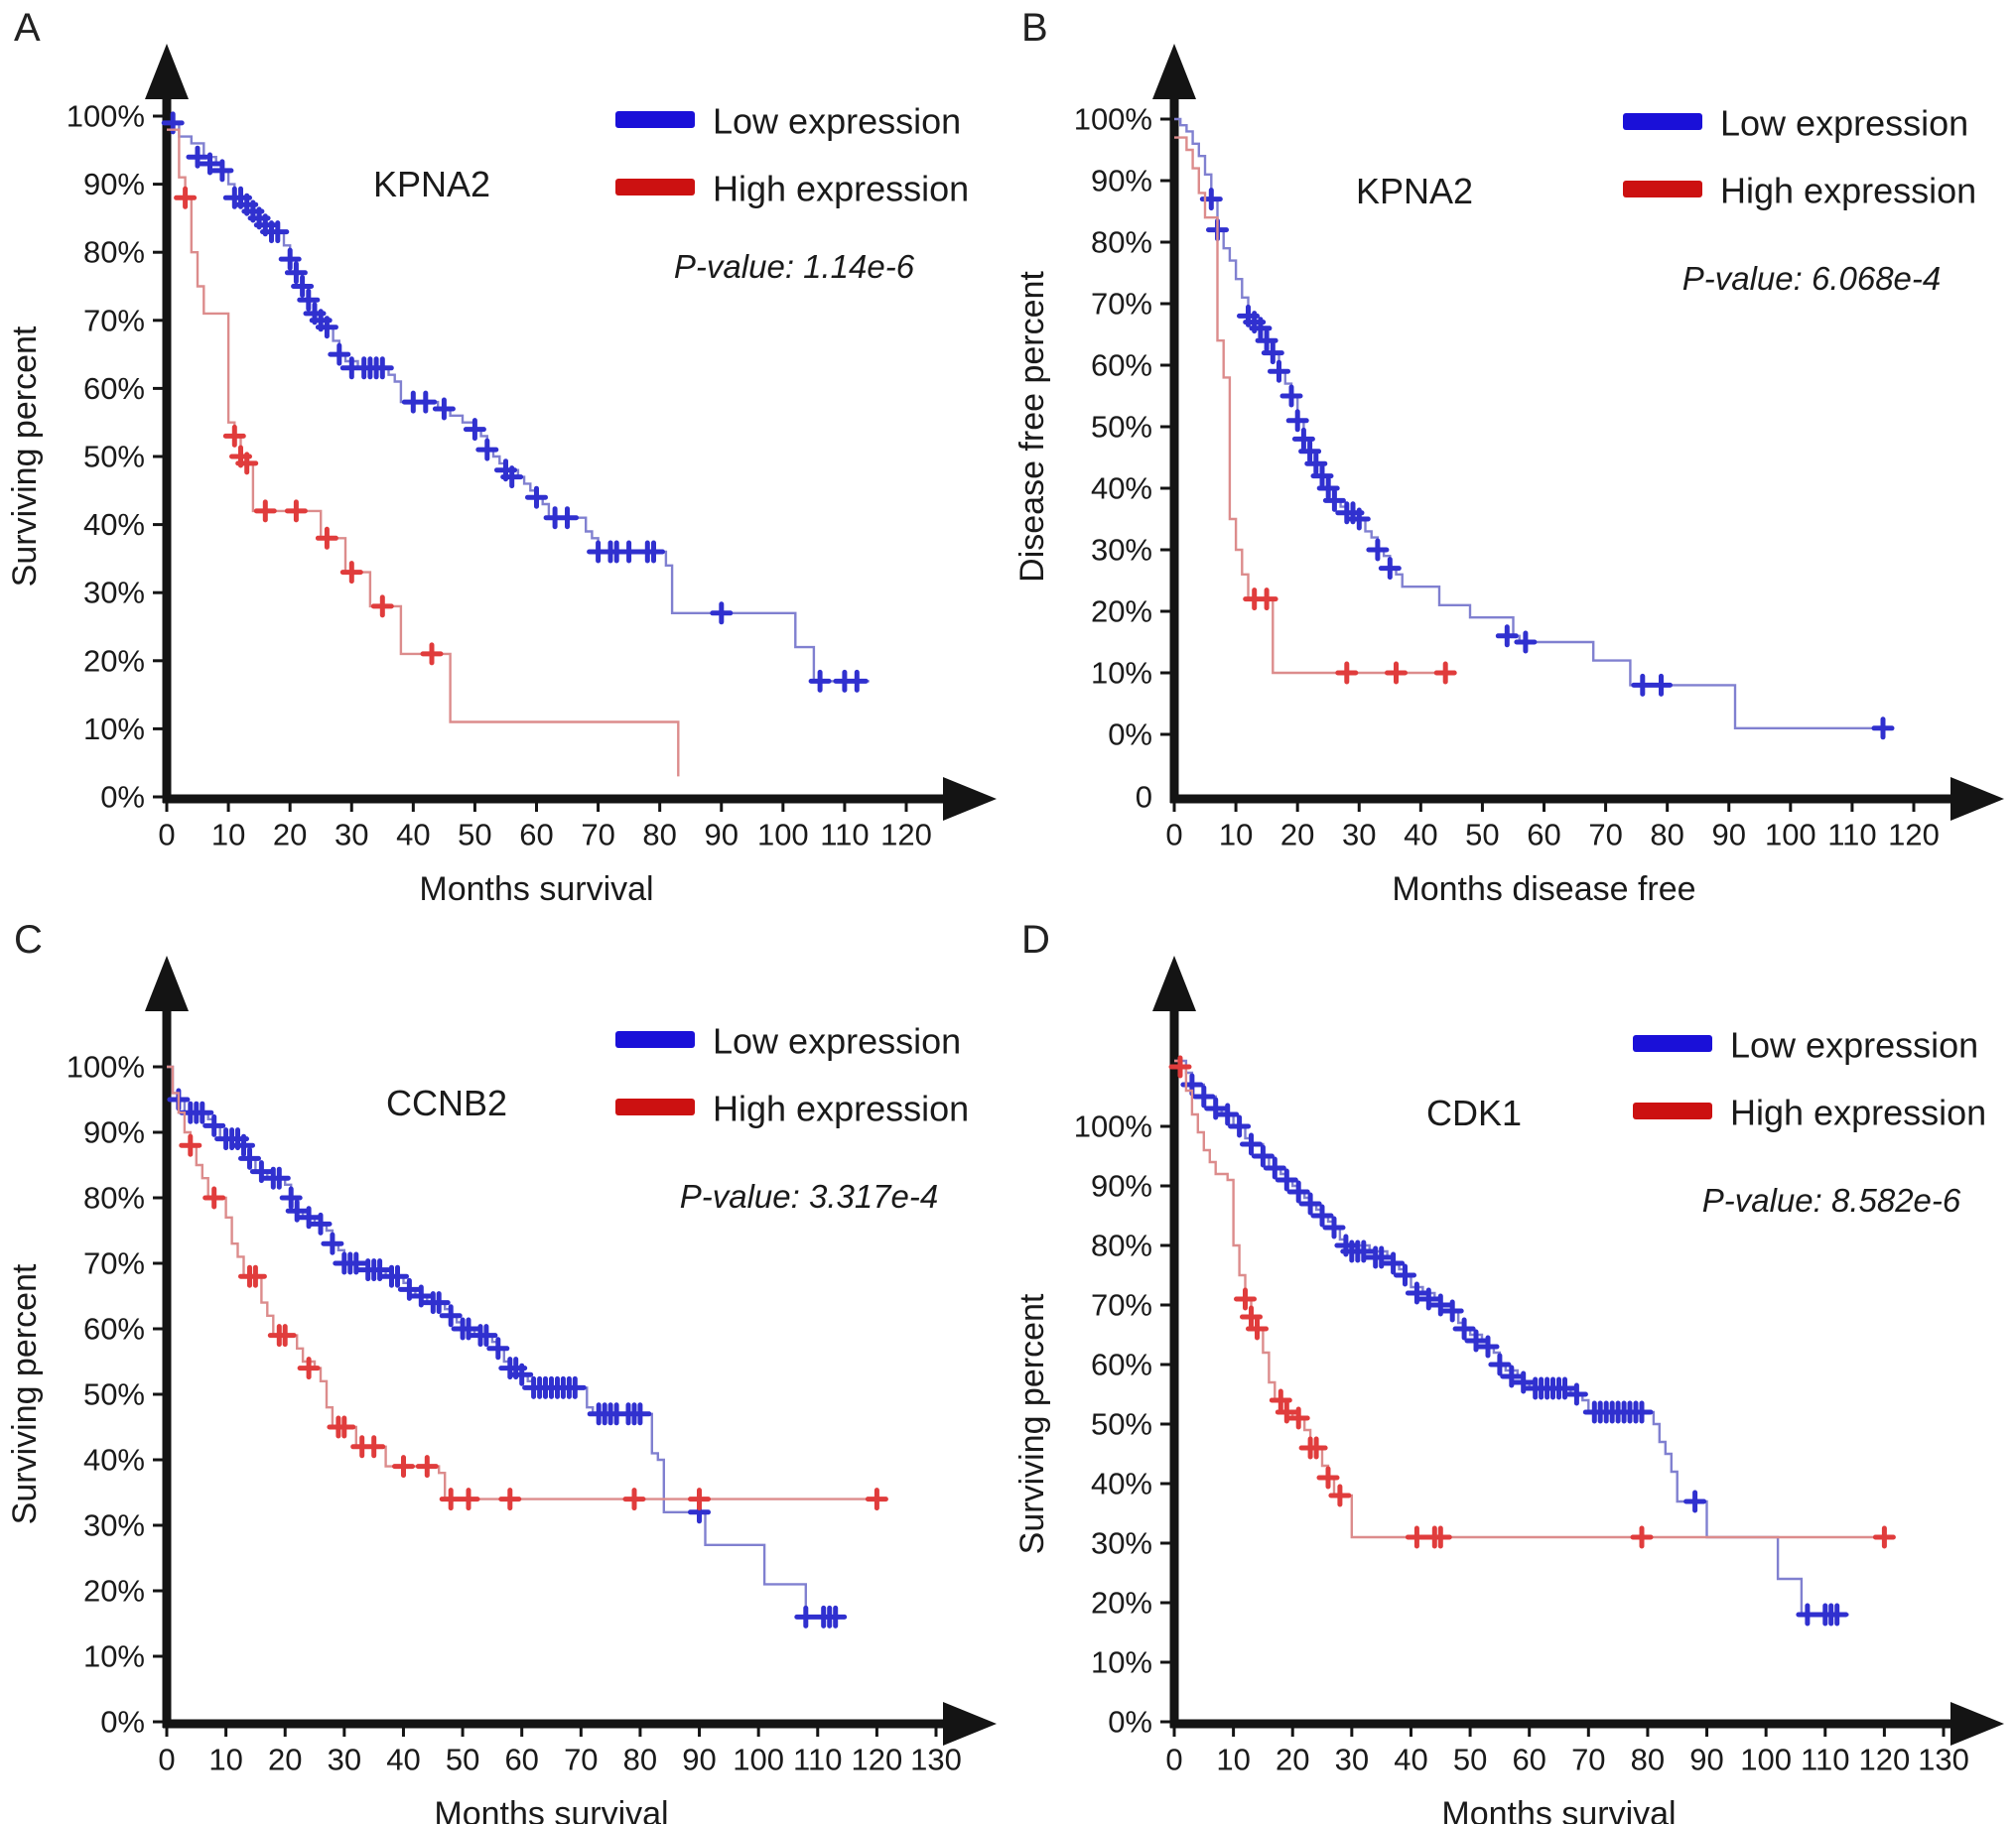 This screenshot has width=2016, height=1824. What do you see at coordinates (114, 1132) in the screenshot?
I see `y-tick-label: 90%` at bounding box center [114, 1132].